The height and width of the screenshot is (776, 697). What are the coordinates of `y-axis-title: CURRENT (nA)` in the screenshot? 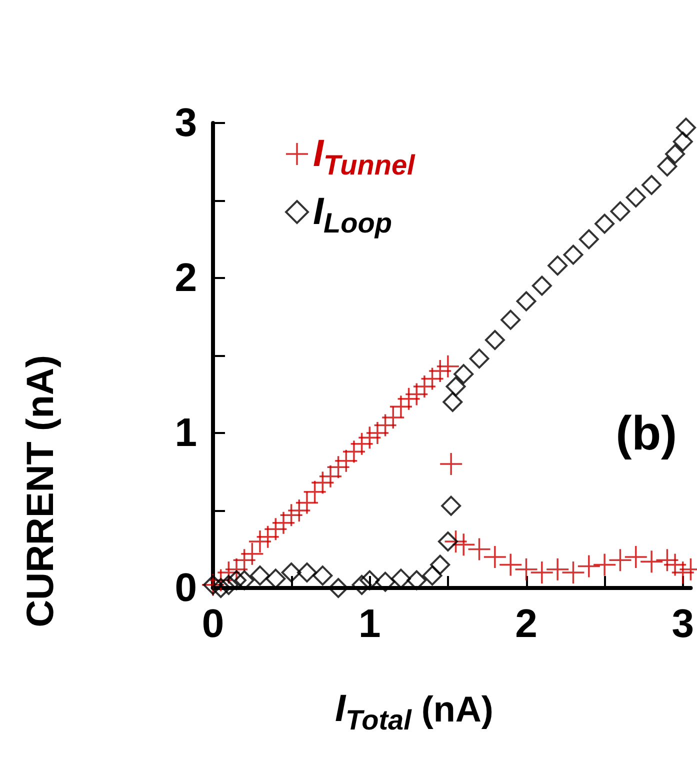 It's located at (41, 491).